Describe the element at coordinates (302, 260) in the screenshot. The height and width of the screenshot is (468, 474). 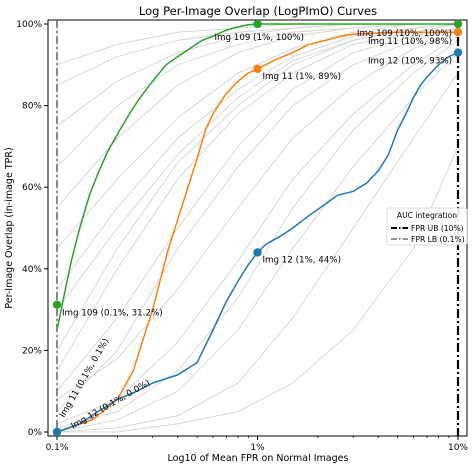
I see `annotation-label-7: Img 12 (1%, 44%)` at that location.